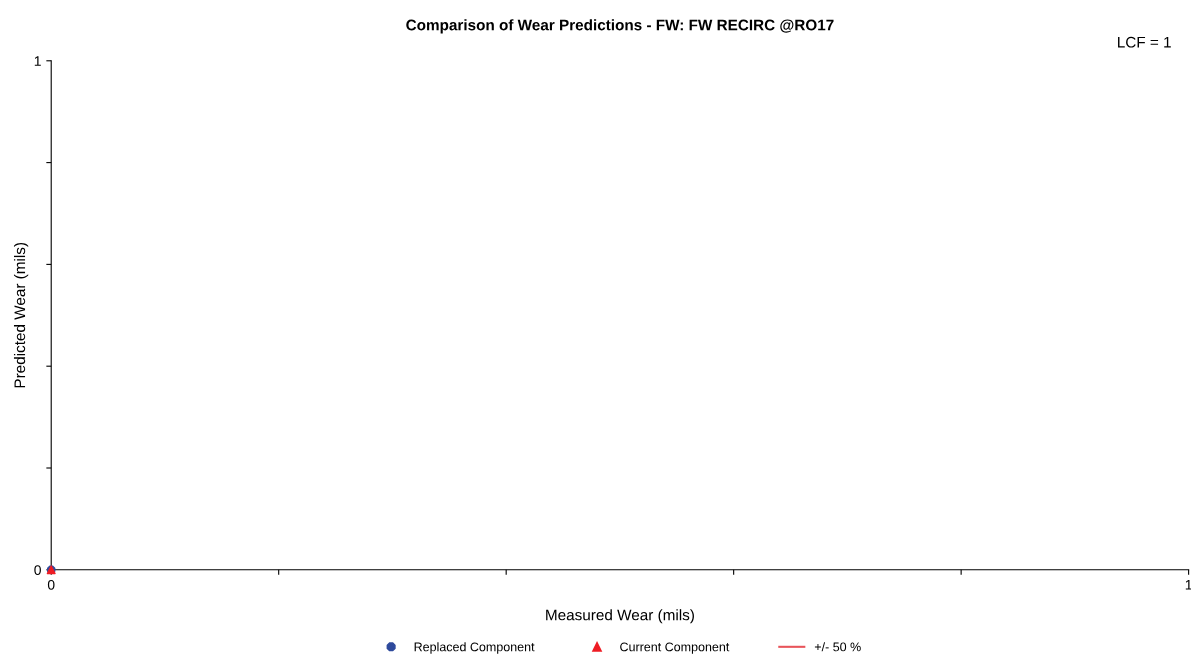 The image size is (1191, 668). Describe the element at coordinates (837, 647) in the screenshot. I see `legend-label: +/- 50 %` at that location.